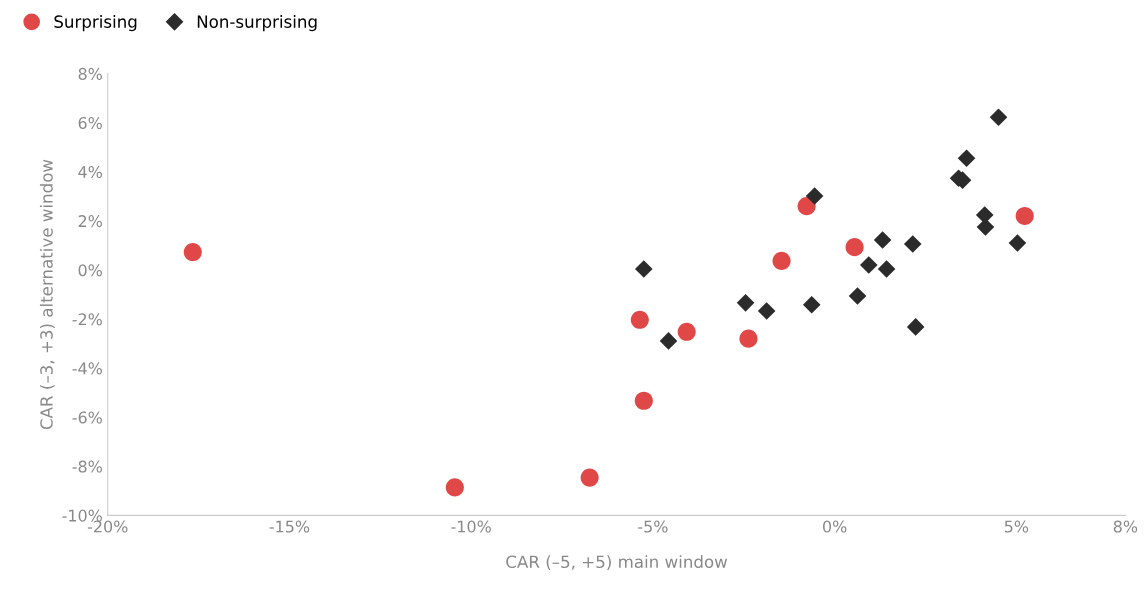 The image size is (1146, 589). I want to click on x-tick-label: 8%, so click(1125, 526).